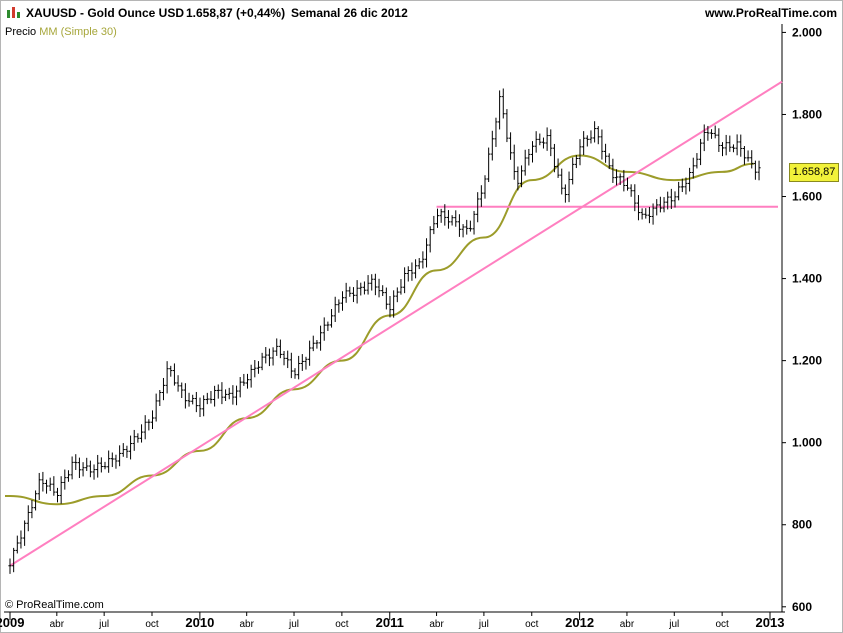 The height and width of the screenshot is (633, 843). What do you see at coordinates (12, 622) in the screenshot?
I see `x-tick-label: 2009` at bounding box center [12, 622].